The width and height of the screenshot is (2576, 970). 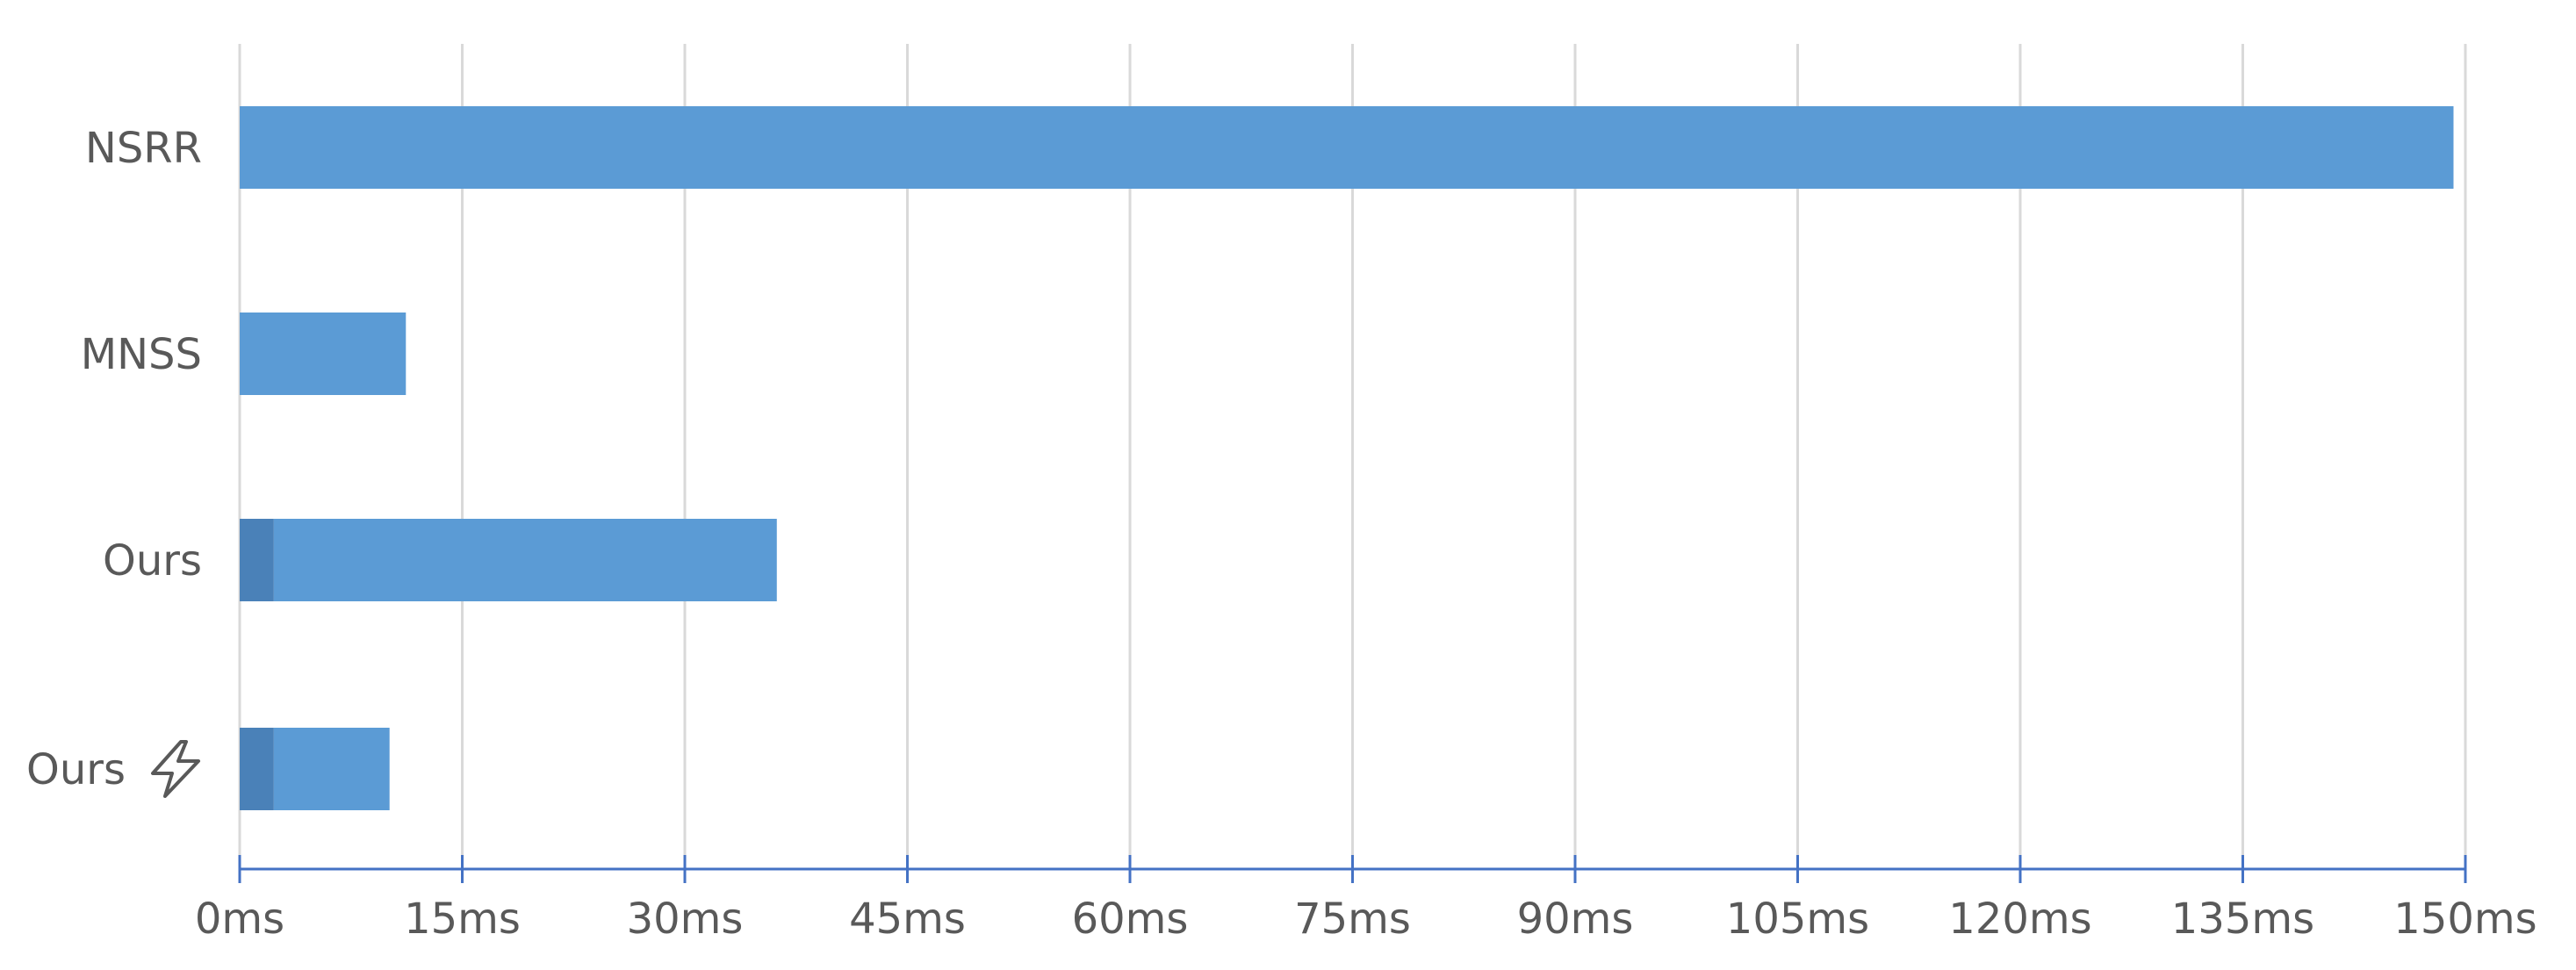 What do you see at coordinates (1130, 919) in the screenshot?
I see `tick-label-4: 60ms` at bounding box center [1130, 919].